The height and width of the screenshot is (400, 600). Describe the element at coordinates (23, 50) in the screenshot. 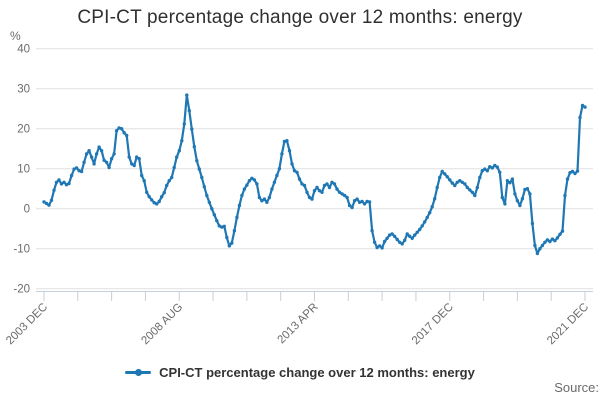

I see `y-tick-label: 40` at that location.